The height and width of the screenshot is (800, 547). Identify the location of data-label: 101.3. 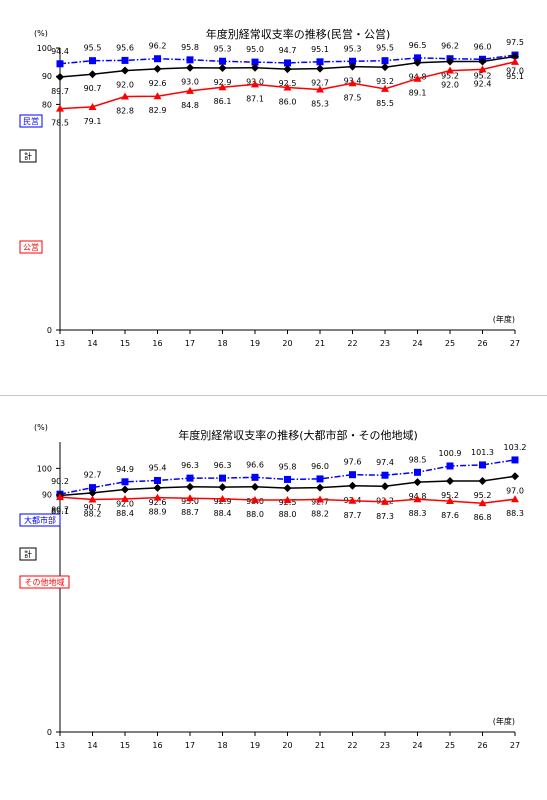
(482, 452).